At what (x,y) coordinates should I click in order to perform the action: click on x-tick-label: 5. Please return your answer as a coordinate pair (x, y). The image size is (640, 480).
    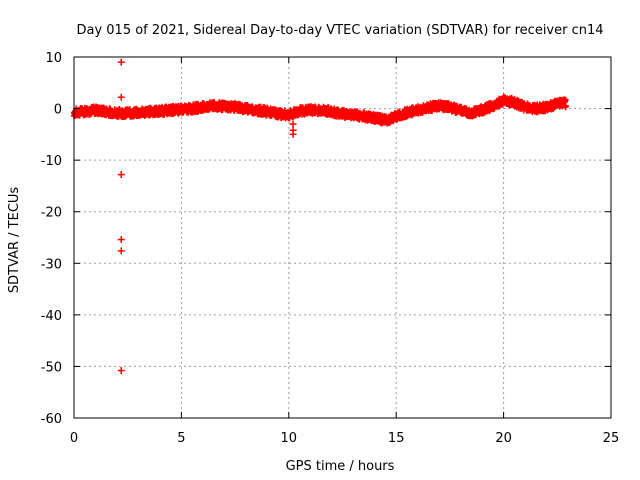
    Looking at the image, I should click on (181, 438).